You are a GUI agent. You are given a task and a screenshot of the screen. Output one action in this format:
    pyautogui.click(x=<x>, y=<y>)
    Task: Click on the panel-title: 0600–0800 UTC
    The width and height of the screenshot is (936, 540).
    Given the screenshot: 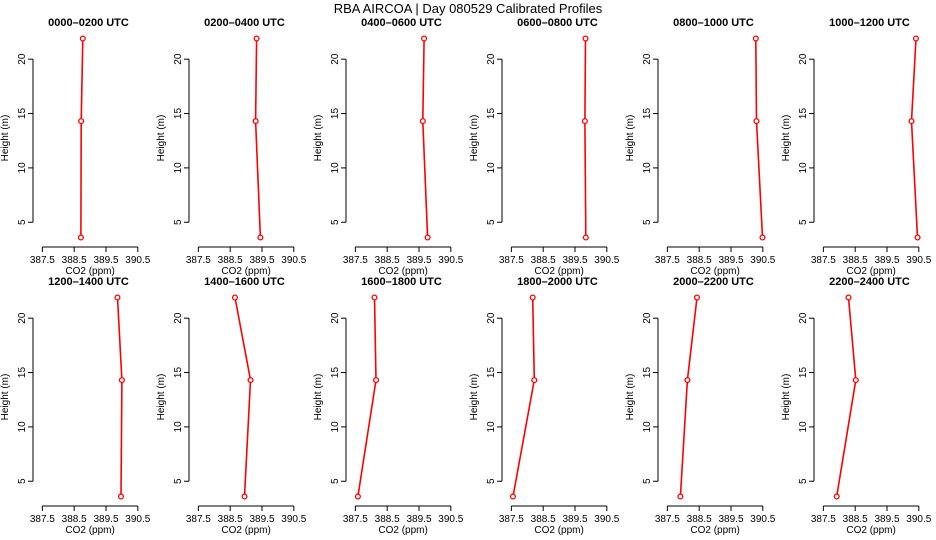 What is the action you would take?
    pyautogui.click(x=557, y=23)
    